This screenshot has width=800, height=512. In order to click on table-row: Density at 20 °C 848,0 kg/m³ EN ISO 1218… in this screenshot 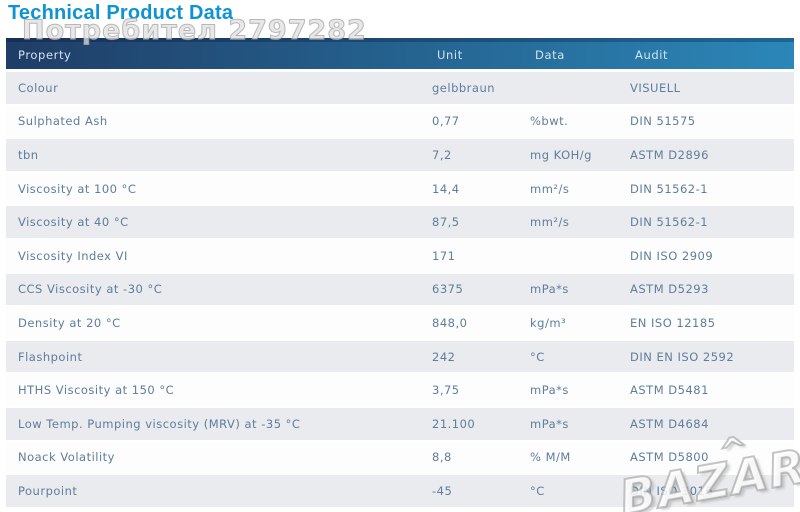, I will do `click(400, 323)`.